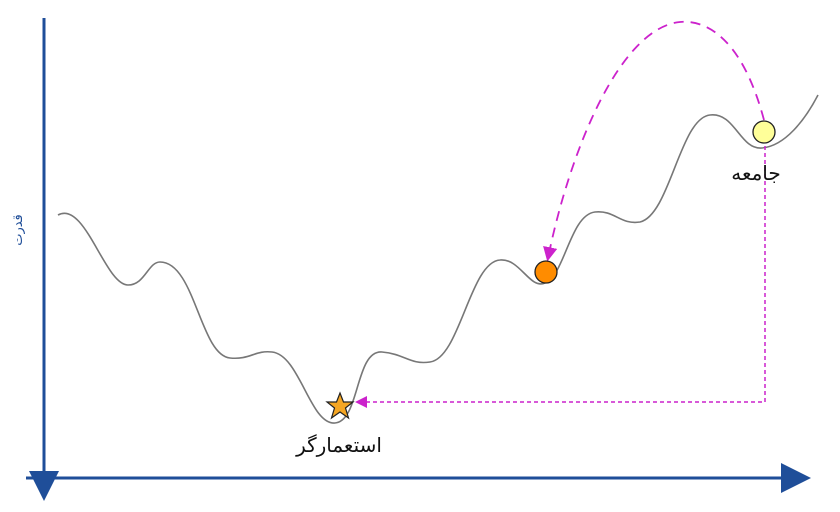  Describe the element at coordinates (654, 141) in the screenshot. I see `jump-arrow` at that location.